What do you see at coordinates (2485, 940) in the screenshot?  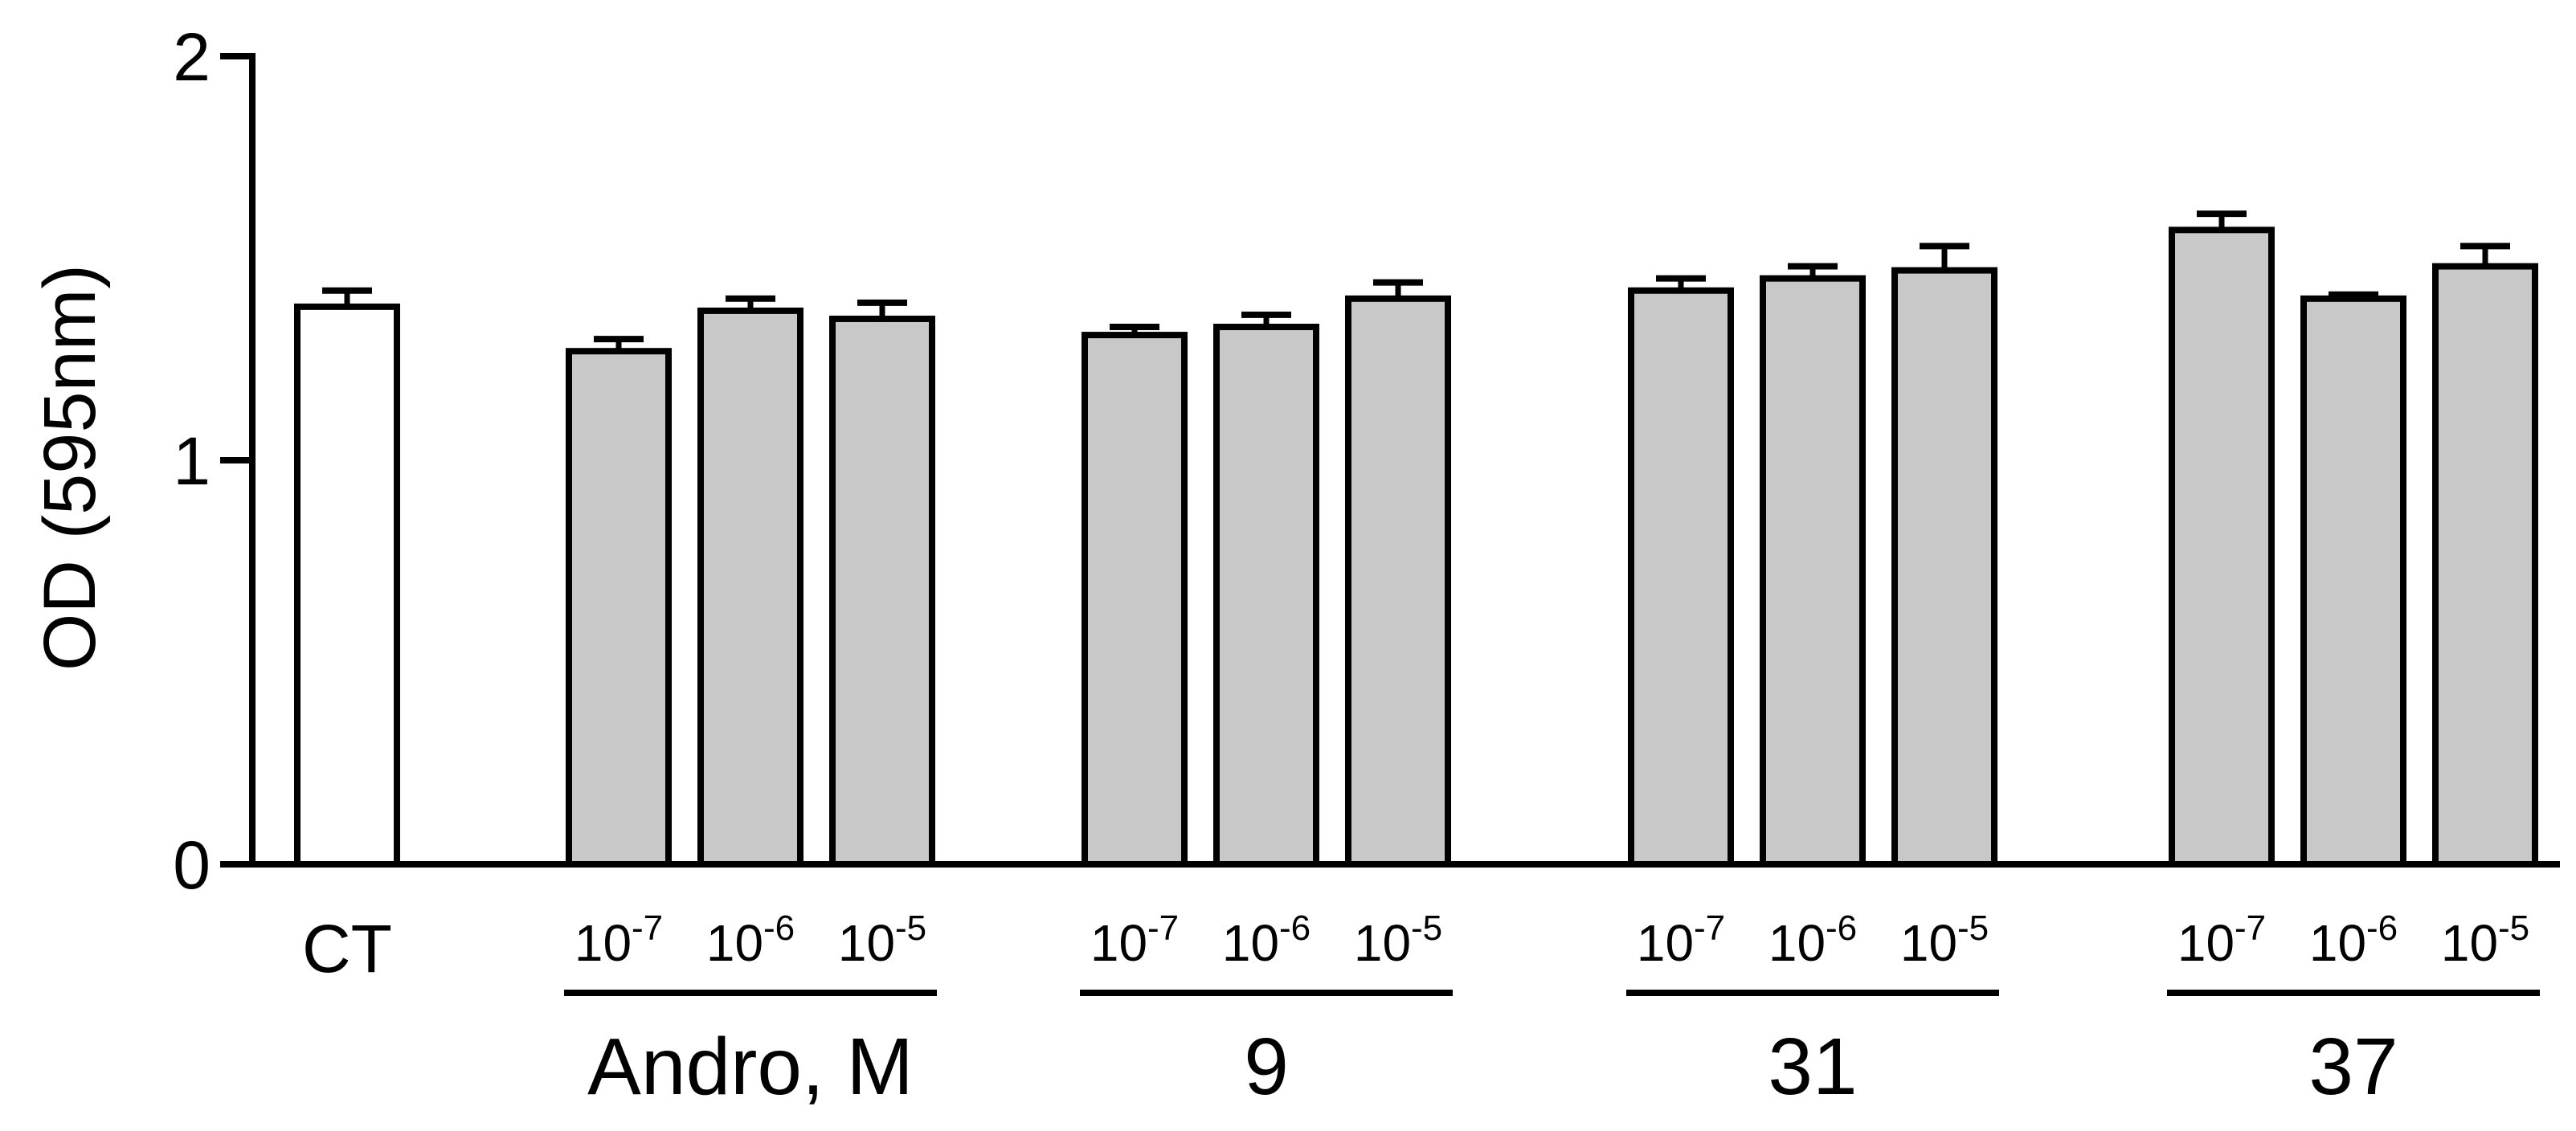 I see `tick-label-bar-group4-3: 10⁻⁵` at bounding box center [2485, 940].